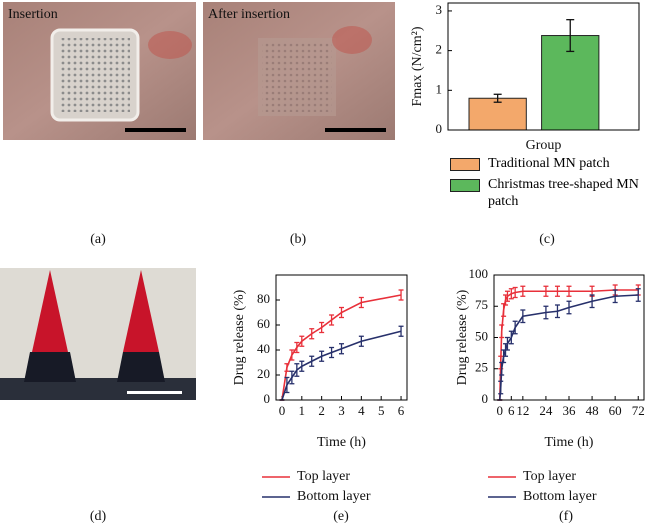  Describe the element at coordinates (361, 410) in the screenshot. I see `x-tick-label: 4` at that location.